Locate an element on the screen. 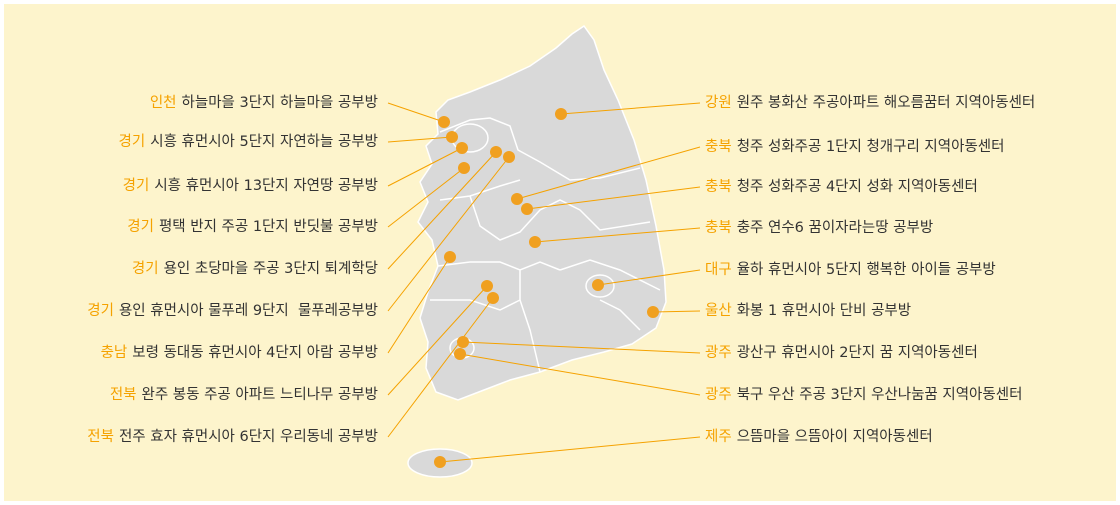 The width and height of the screenshot is (1120, 505). location-dots is located at coordinates (546, 288).